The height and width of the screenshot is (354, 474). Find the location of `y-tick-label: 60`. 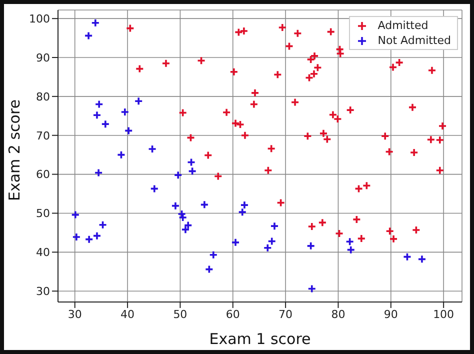

y-tick-label: 60 is located at coordinates (43, 175).